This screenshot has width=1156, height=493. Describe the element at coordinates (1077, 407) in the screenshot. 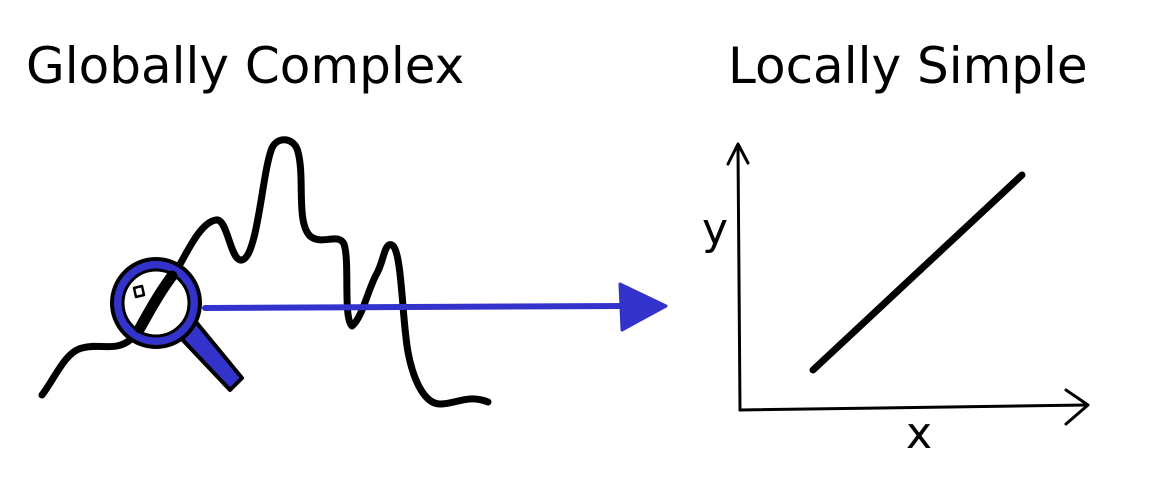

I see `x-axis-arrowhead` at that location.